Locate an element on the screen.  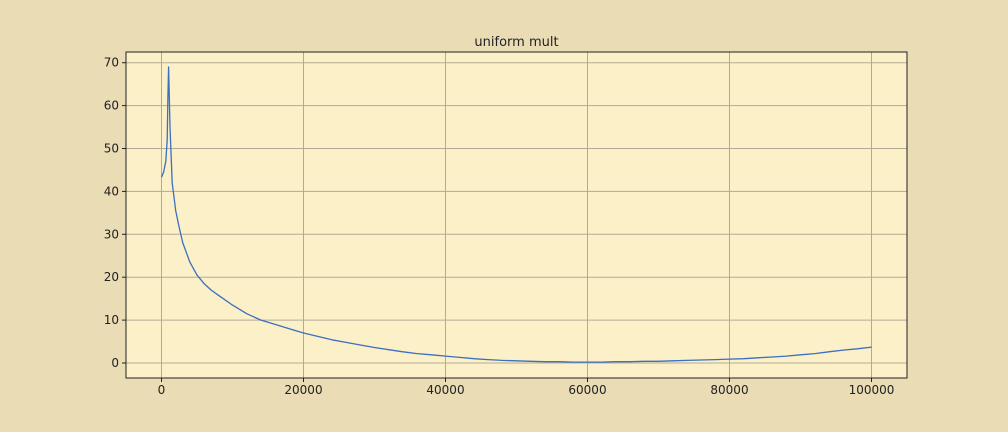
chart-title: uniform mult is located at coordinates (516, 42).